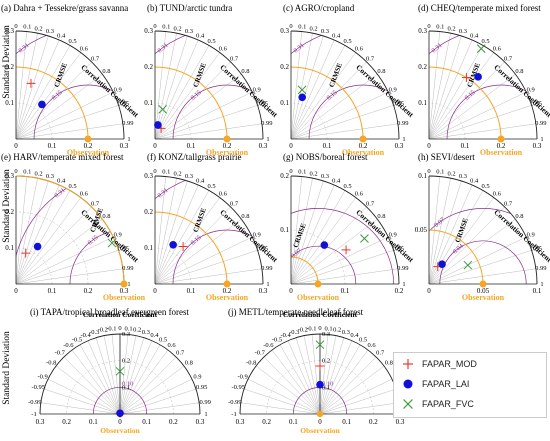 Image resolution: width=550 pixels, height=441 pixels. I want to click on corr-tick-label: -0.8, so click(51, 362).